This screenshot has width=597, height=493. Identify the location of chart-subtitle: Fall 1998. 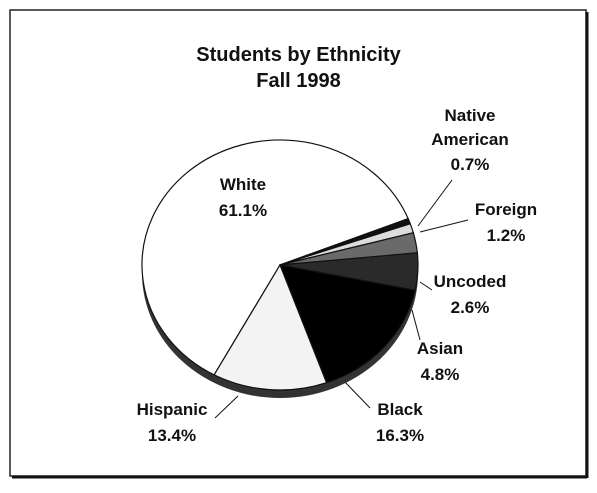
(298, 81).